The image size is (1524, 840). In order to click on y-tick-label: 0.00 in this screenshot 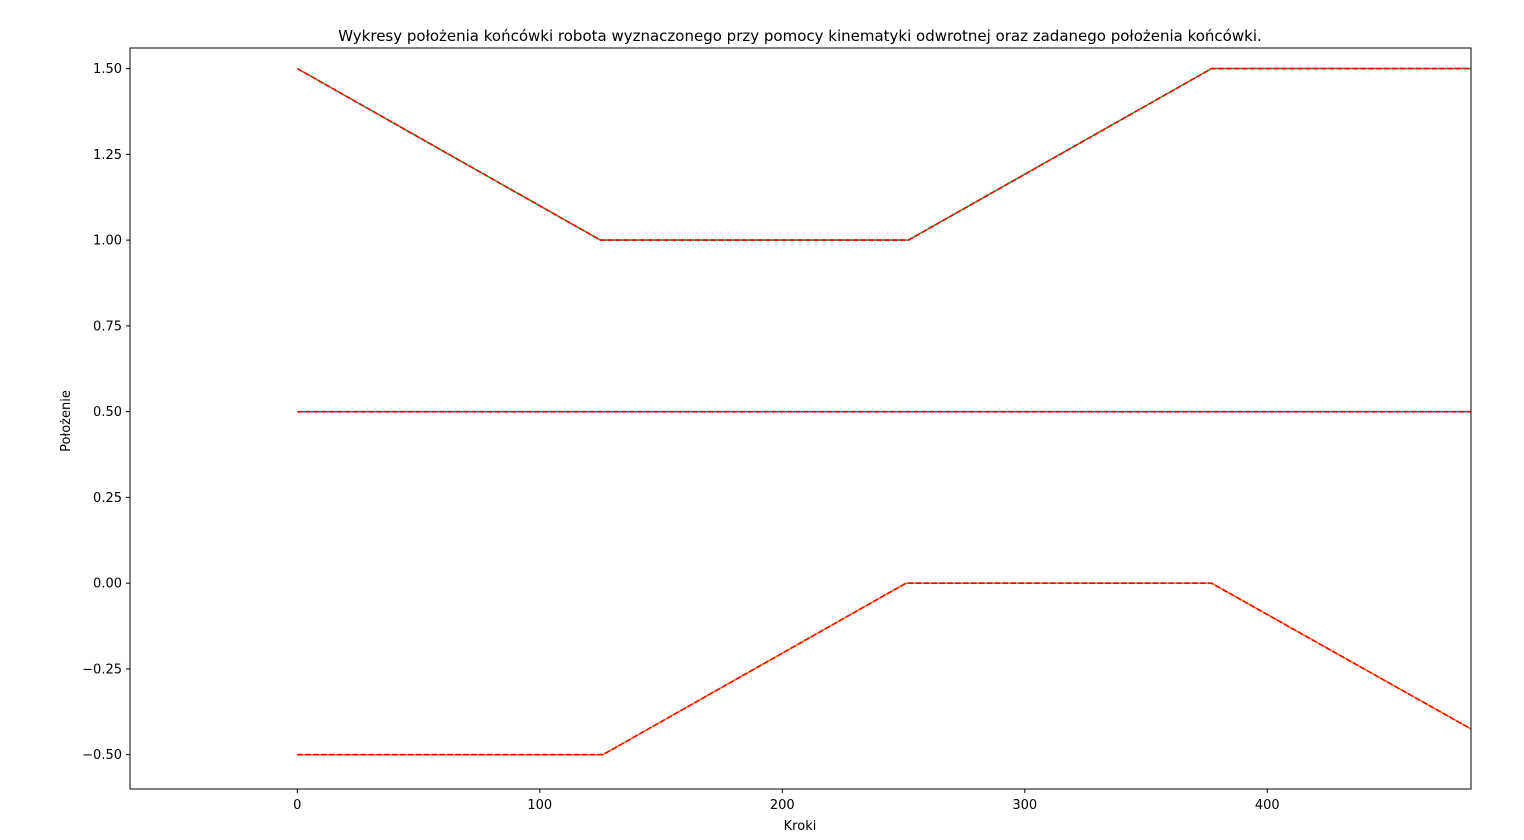, I will do `click(107, 584)`.